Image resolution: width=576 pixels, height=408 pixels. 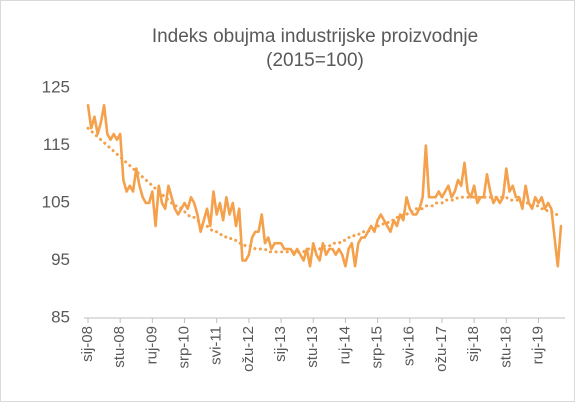 What do you see at coordinates (183, 347) in the screenshot?
I see `x-tick-label: srp-10` at bounding box center [183, 347].